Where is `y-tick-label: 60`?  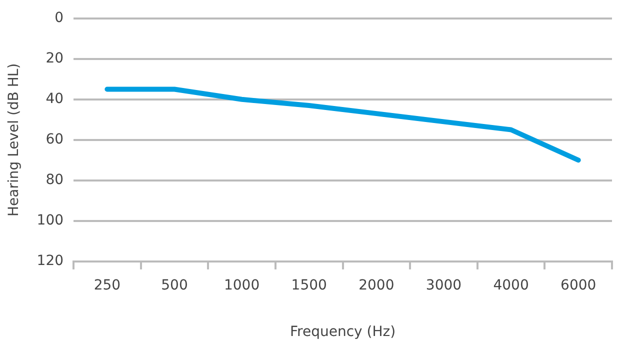 y-tick-label: 60 is located at coordinates (55, 140).